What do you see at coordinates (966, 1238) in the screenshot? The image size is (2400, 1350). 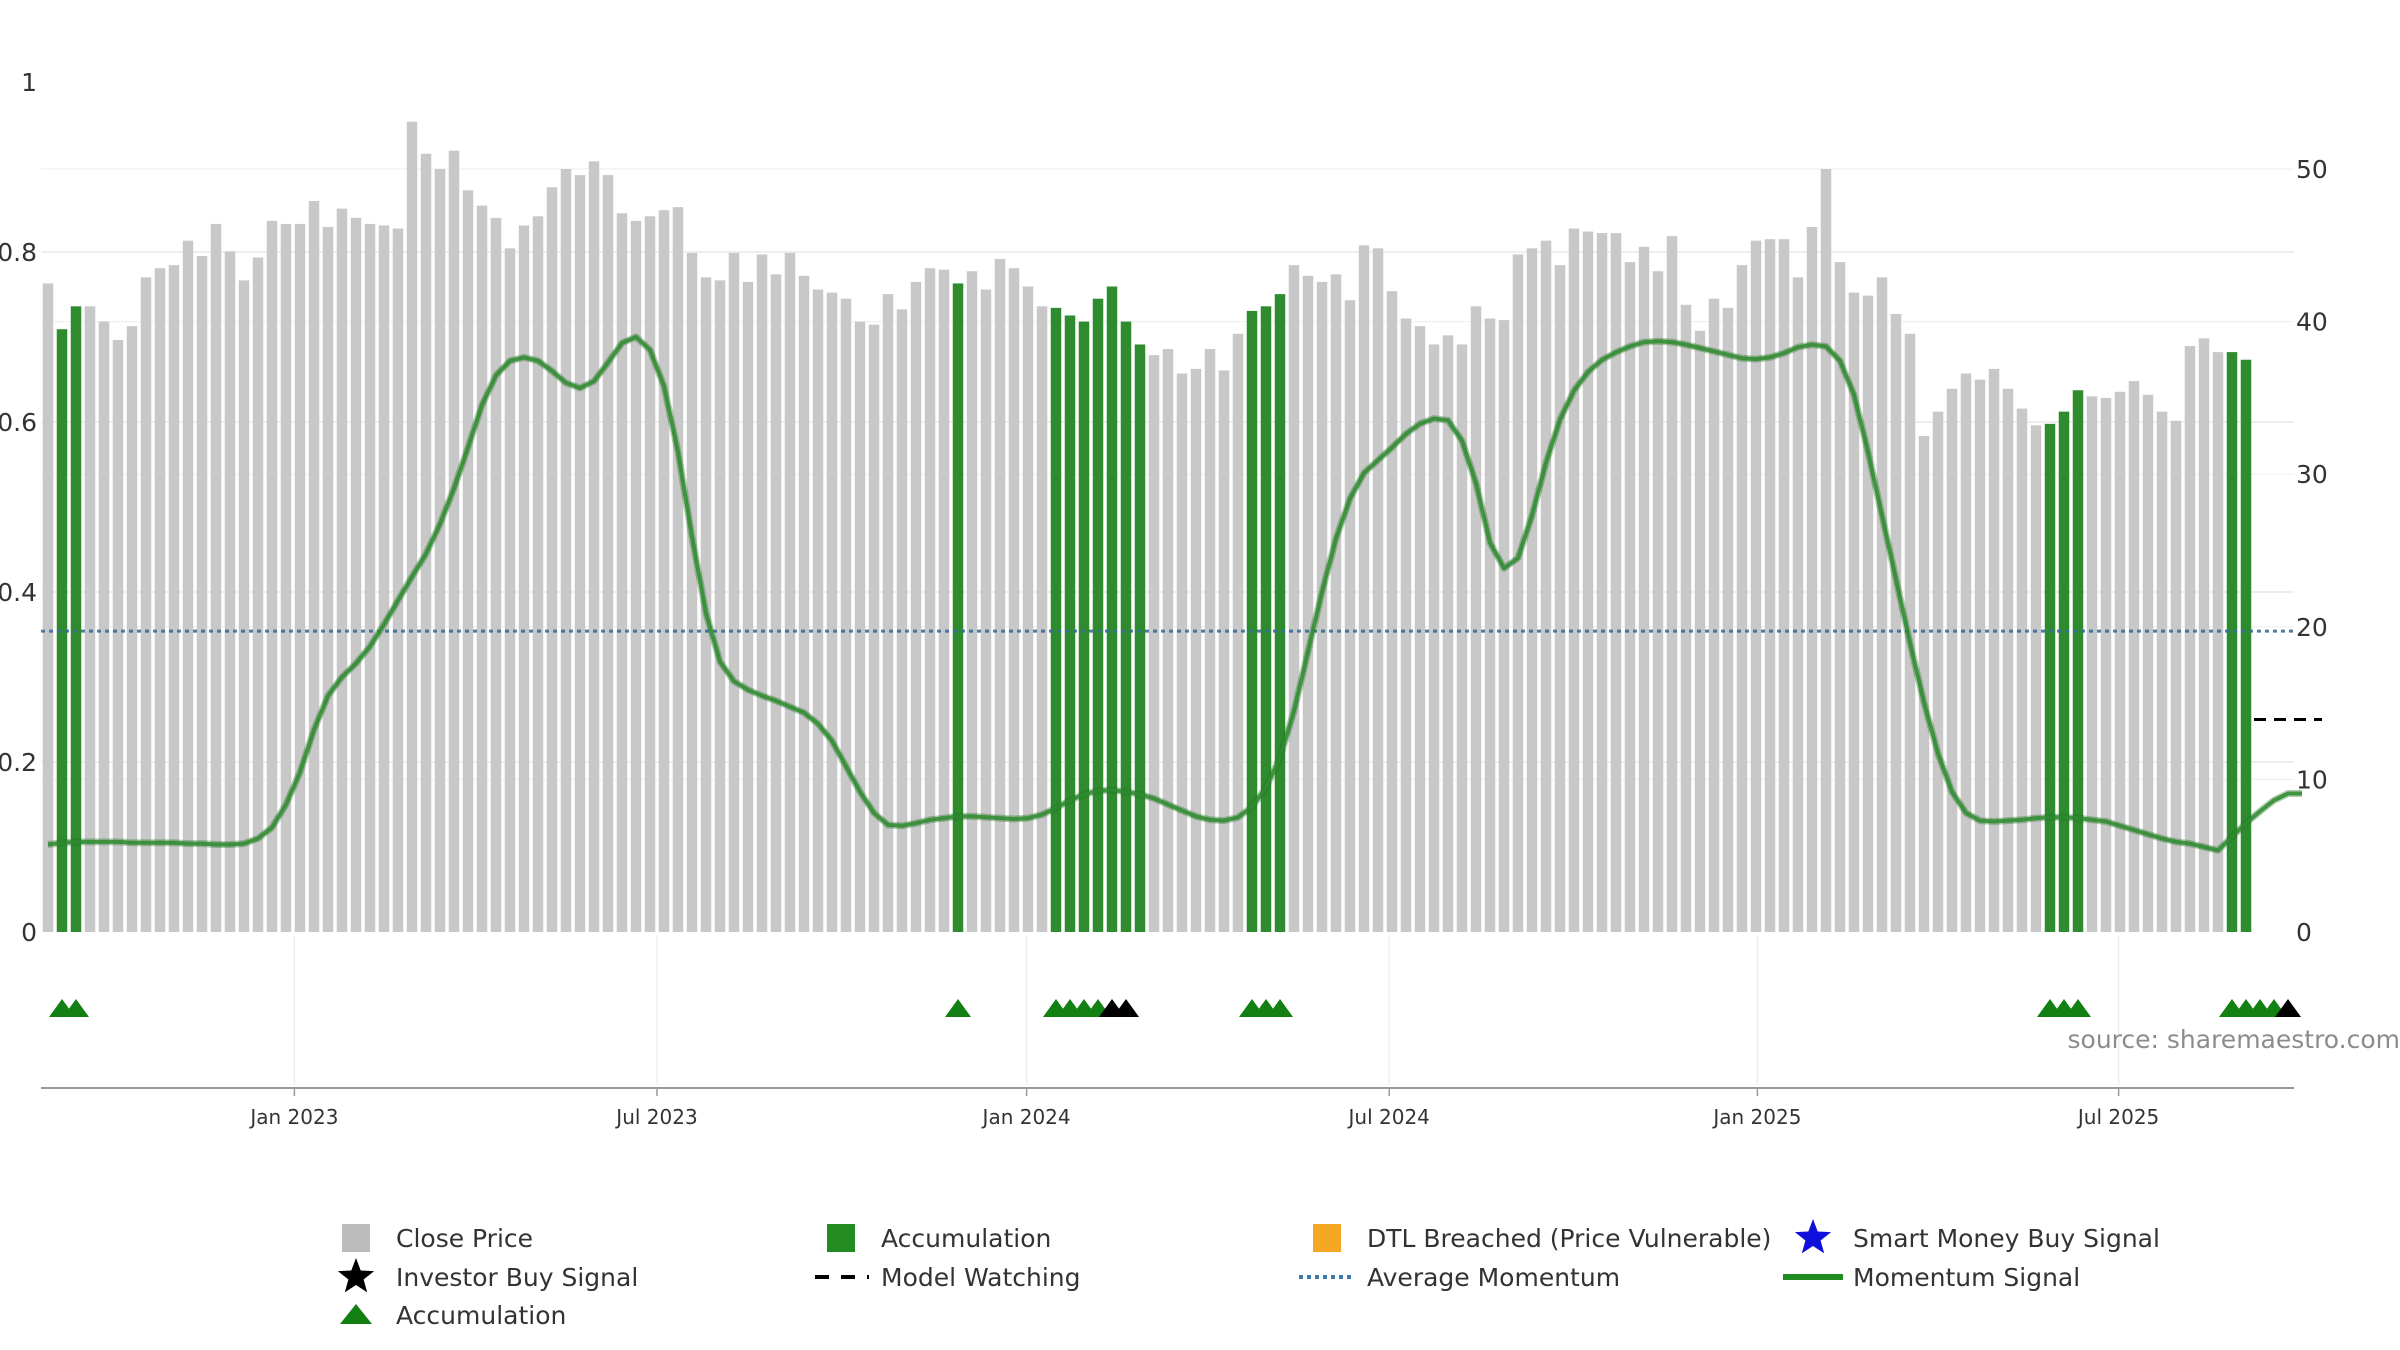 I see `legend-label: Accumulation` at bounding box center [966, 1238].